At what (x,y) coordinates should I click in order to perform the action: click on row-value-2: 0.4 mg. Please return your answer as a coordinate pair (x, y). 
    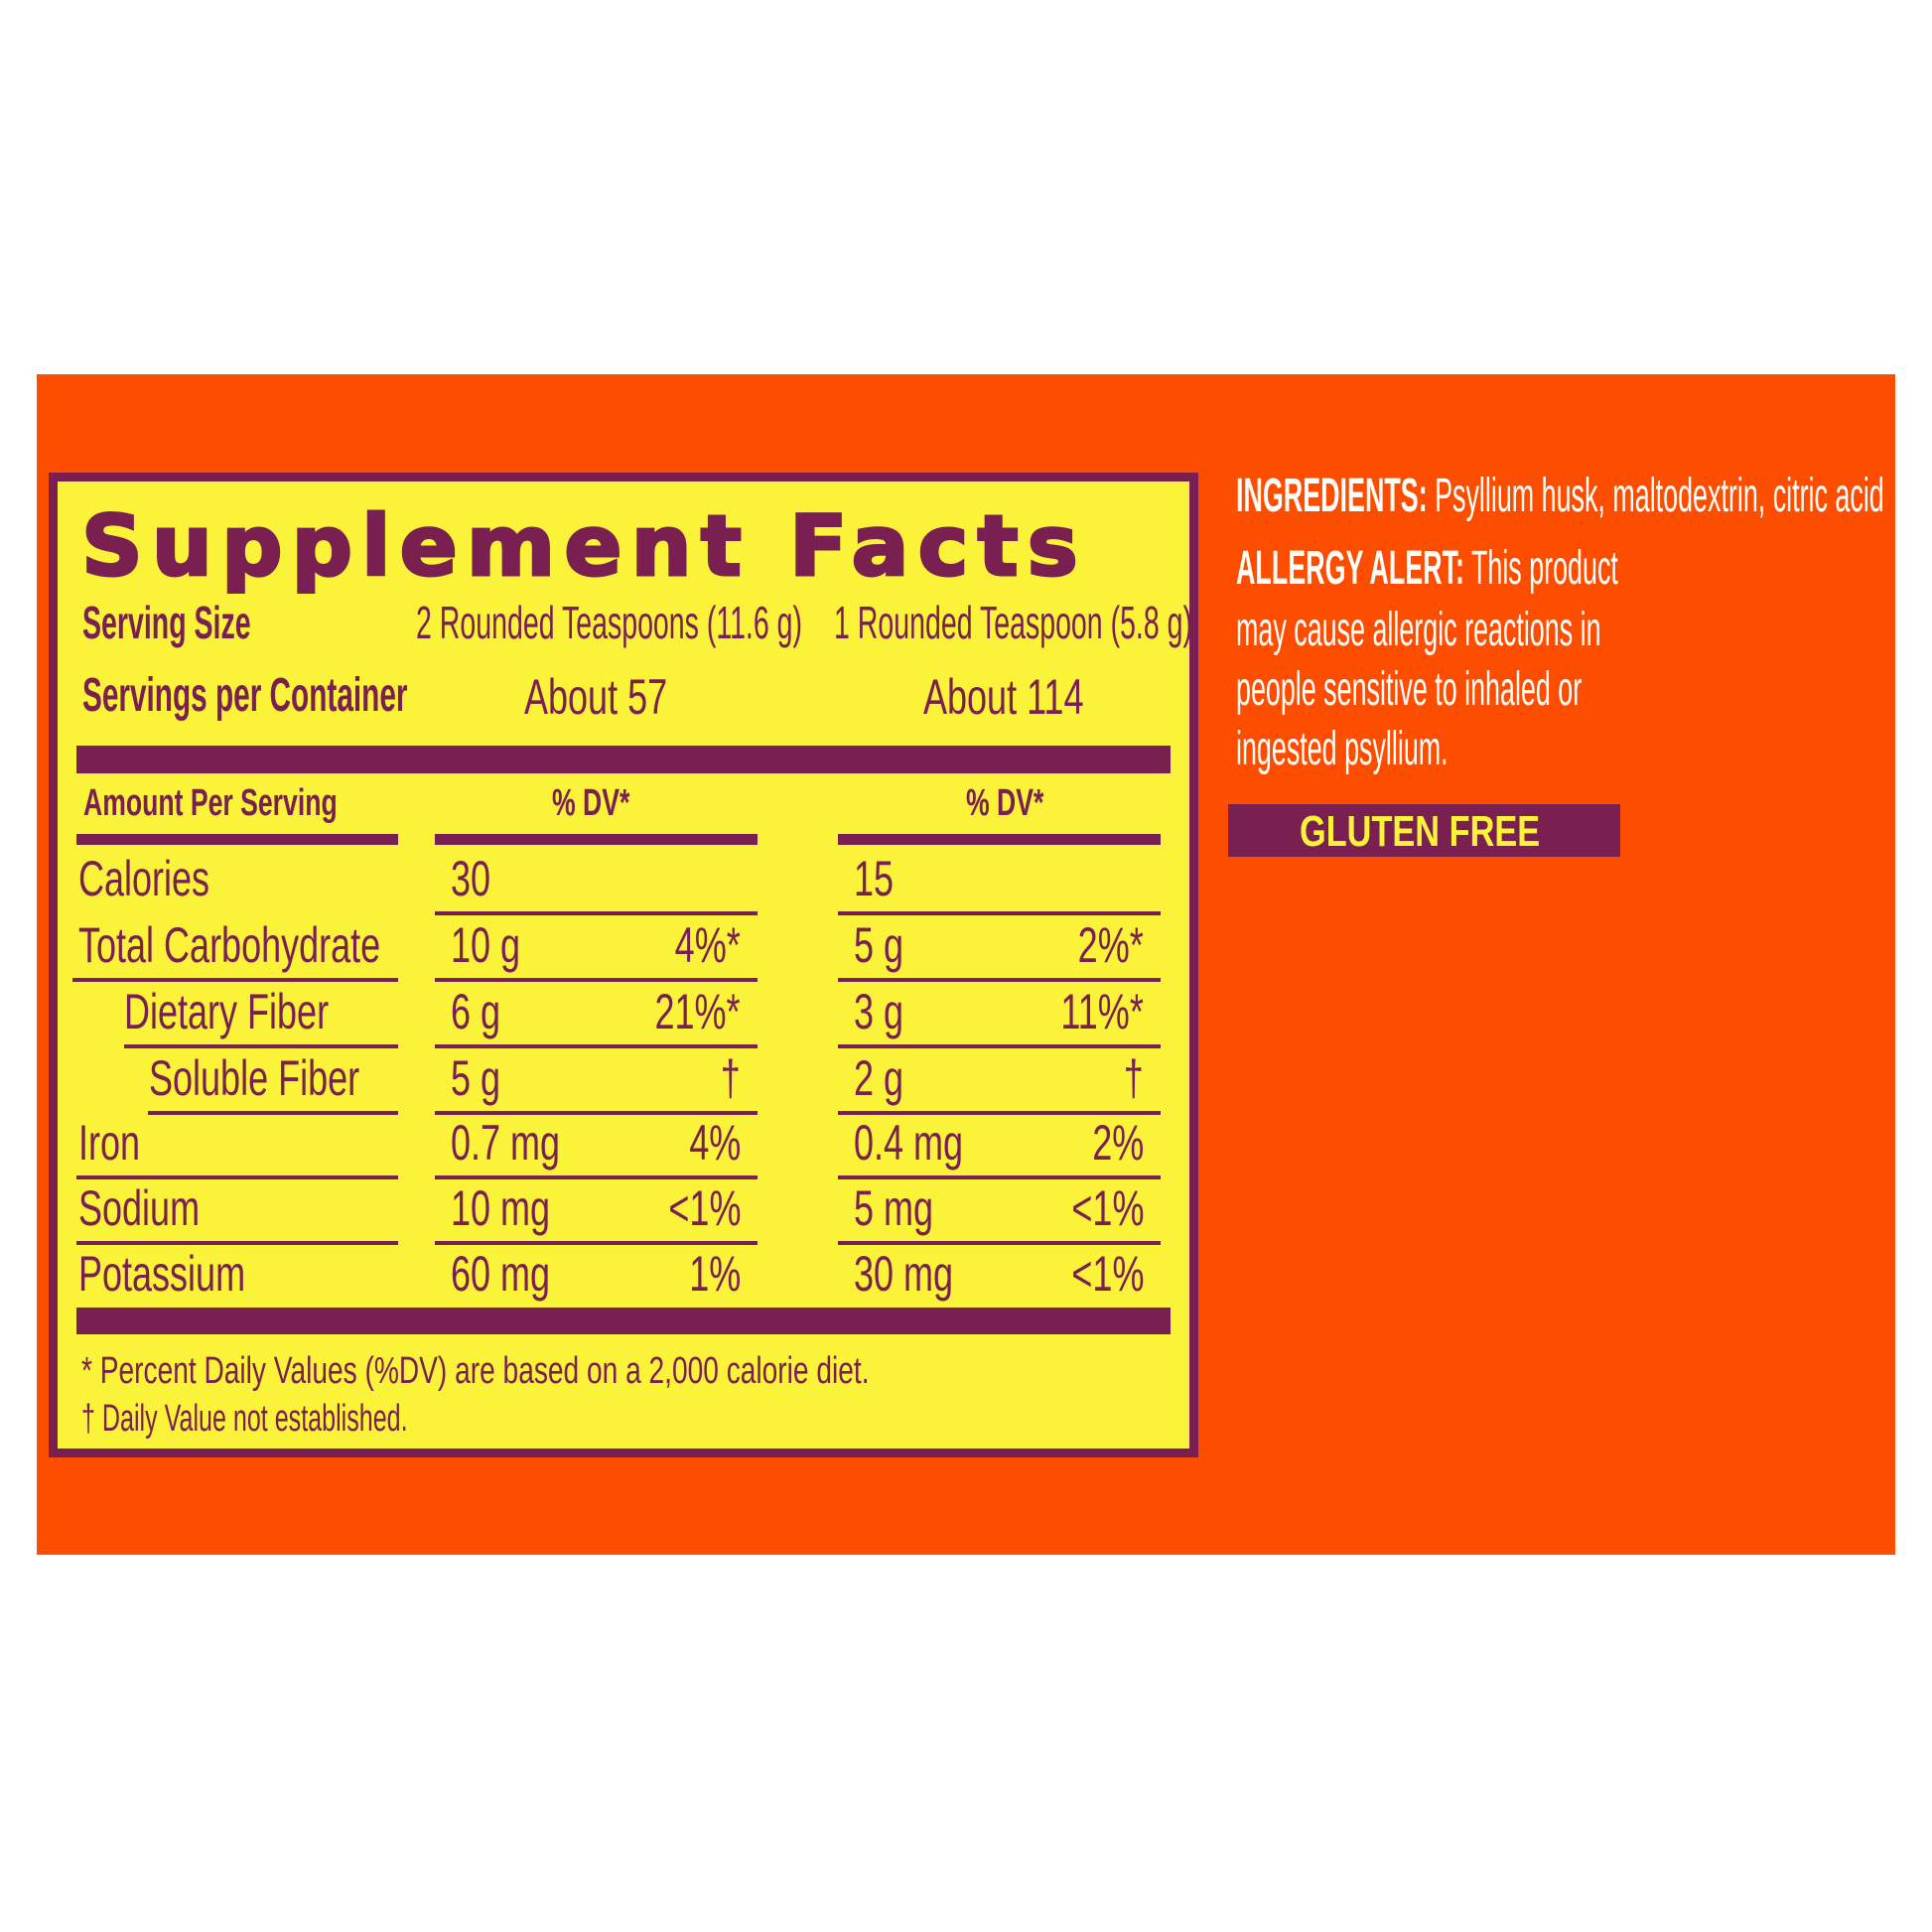
    Looking at the image, I should click on (909, 1143).